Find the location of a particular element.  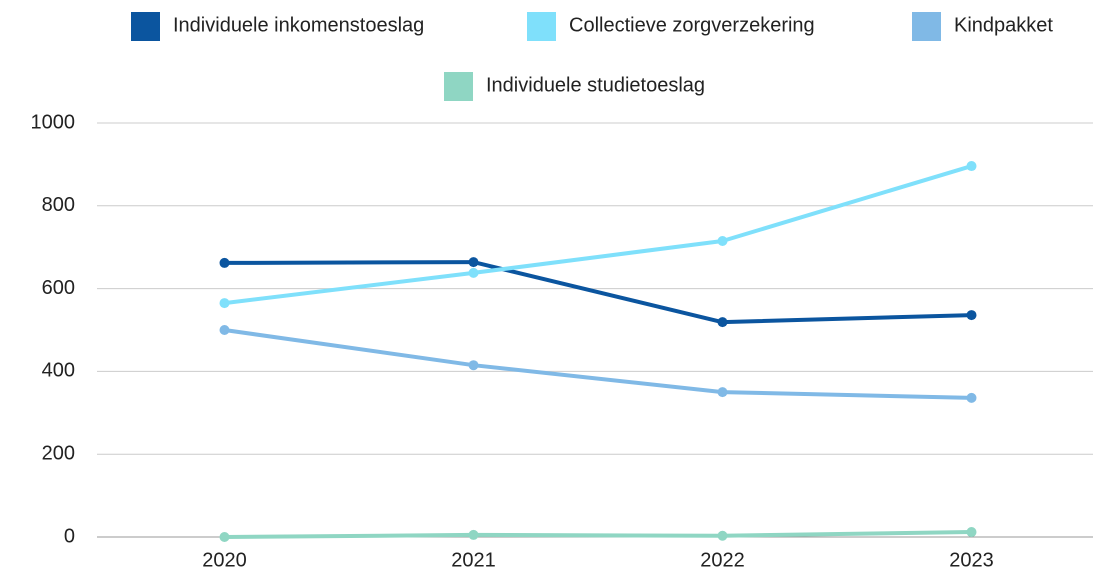

x-tick-label: 2023 is located at coordinates (971, 560).